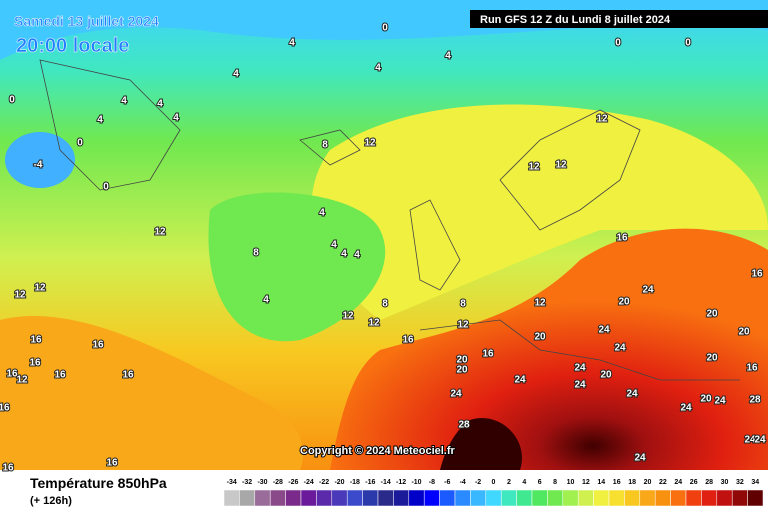 The height and width of the screenshot is (517, 768). I want to click on scale-label: 26, so click(694, 482).